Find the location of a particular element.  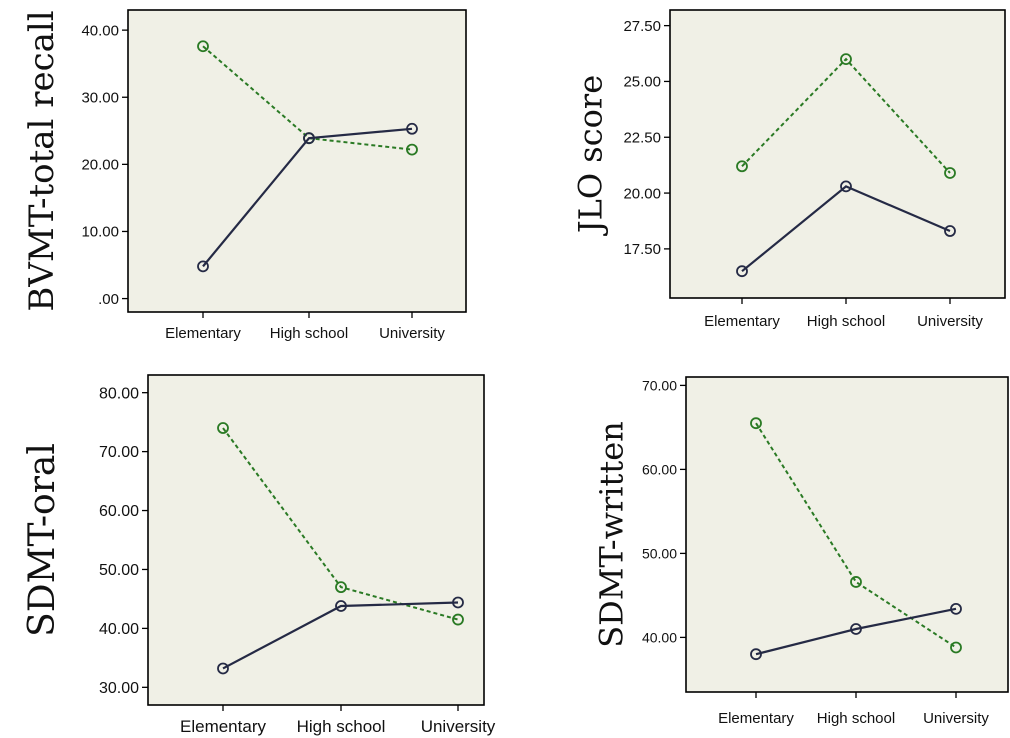

y-tick-label: 25.00 is located at coordinates (642, 82).